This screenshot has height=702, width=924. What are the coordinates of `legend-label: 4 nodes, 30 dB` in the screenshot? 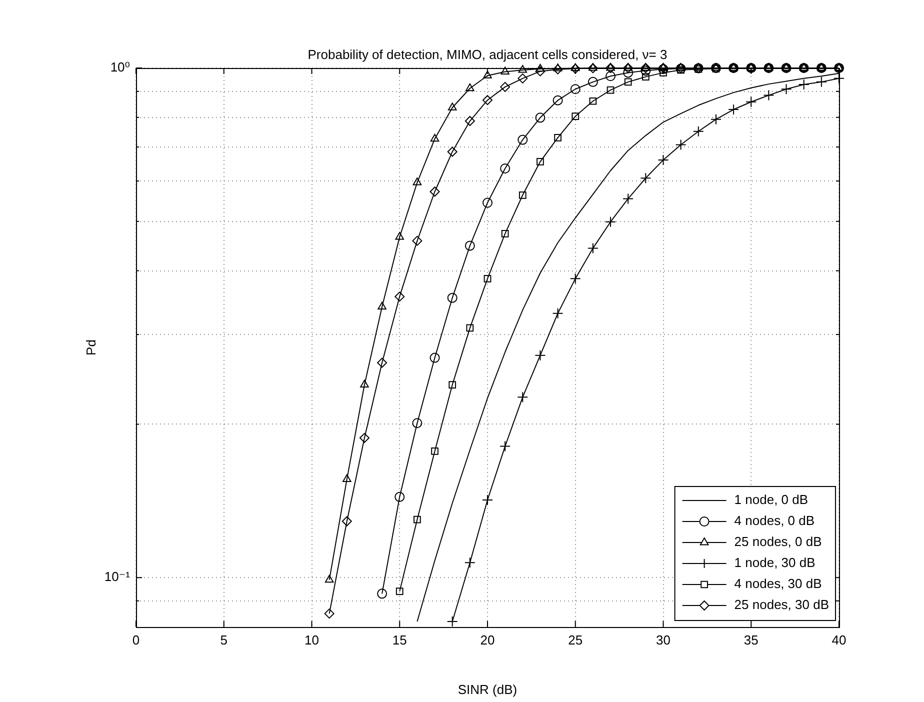 It's located at (778, 584).